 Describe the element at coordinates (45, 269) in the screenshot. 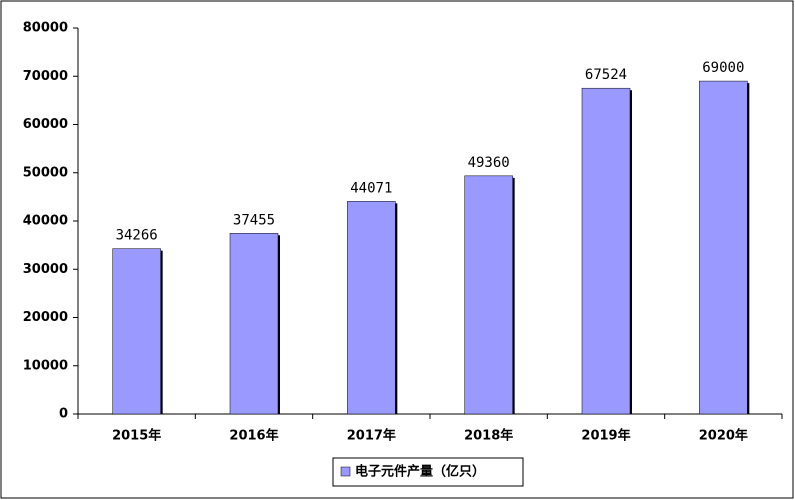

I see `y-tick-label: 30000` at that location.